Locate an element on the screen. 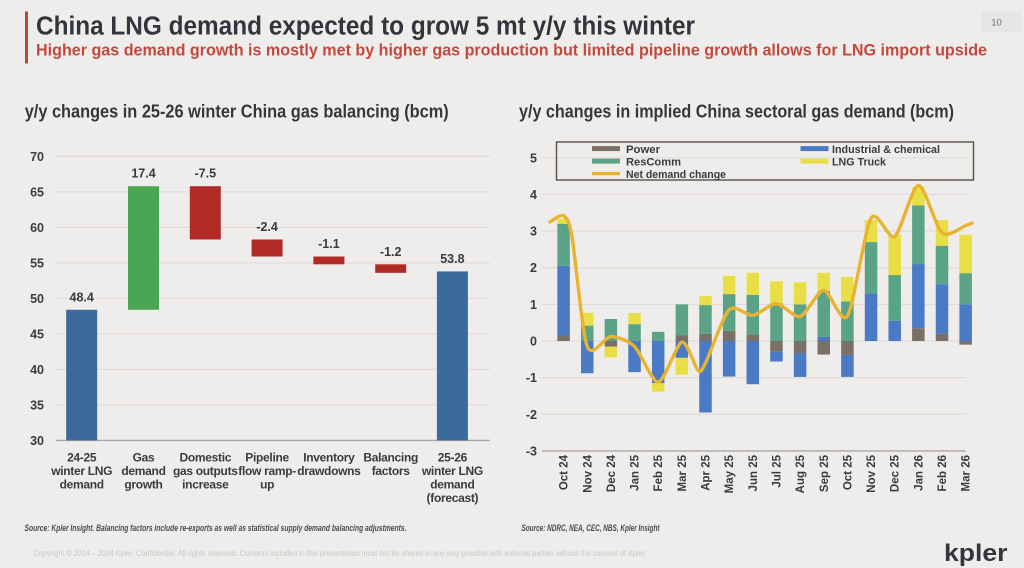 This screenshot has width=1024, height=568. svg-text: Oct 25 is located at coordinates (848, 472).